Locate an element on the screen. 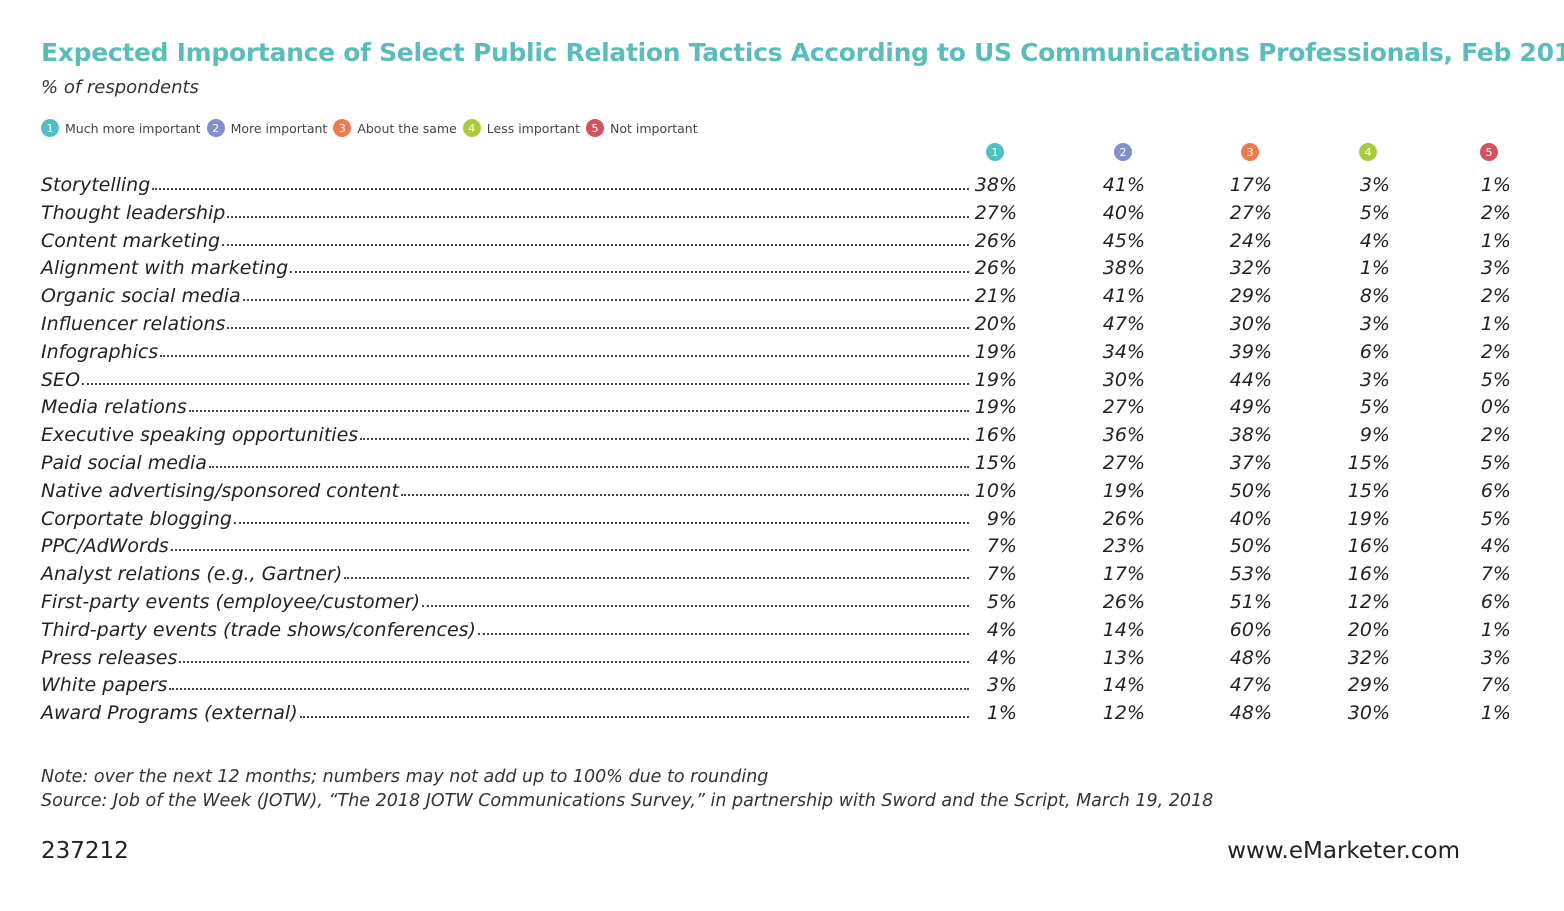  cell-value: 34% is located at coordinates (1123, 351).